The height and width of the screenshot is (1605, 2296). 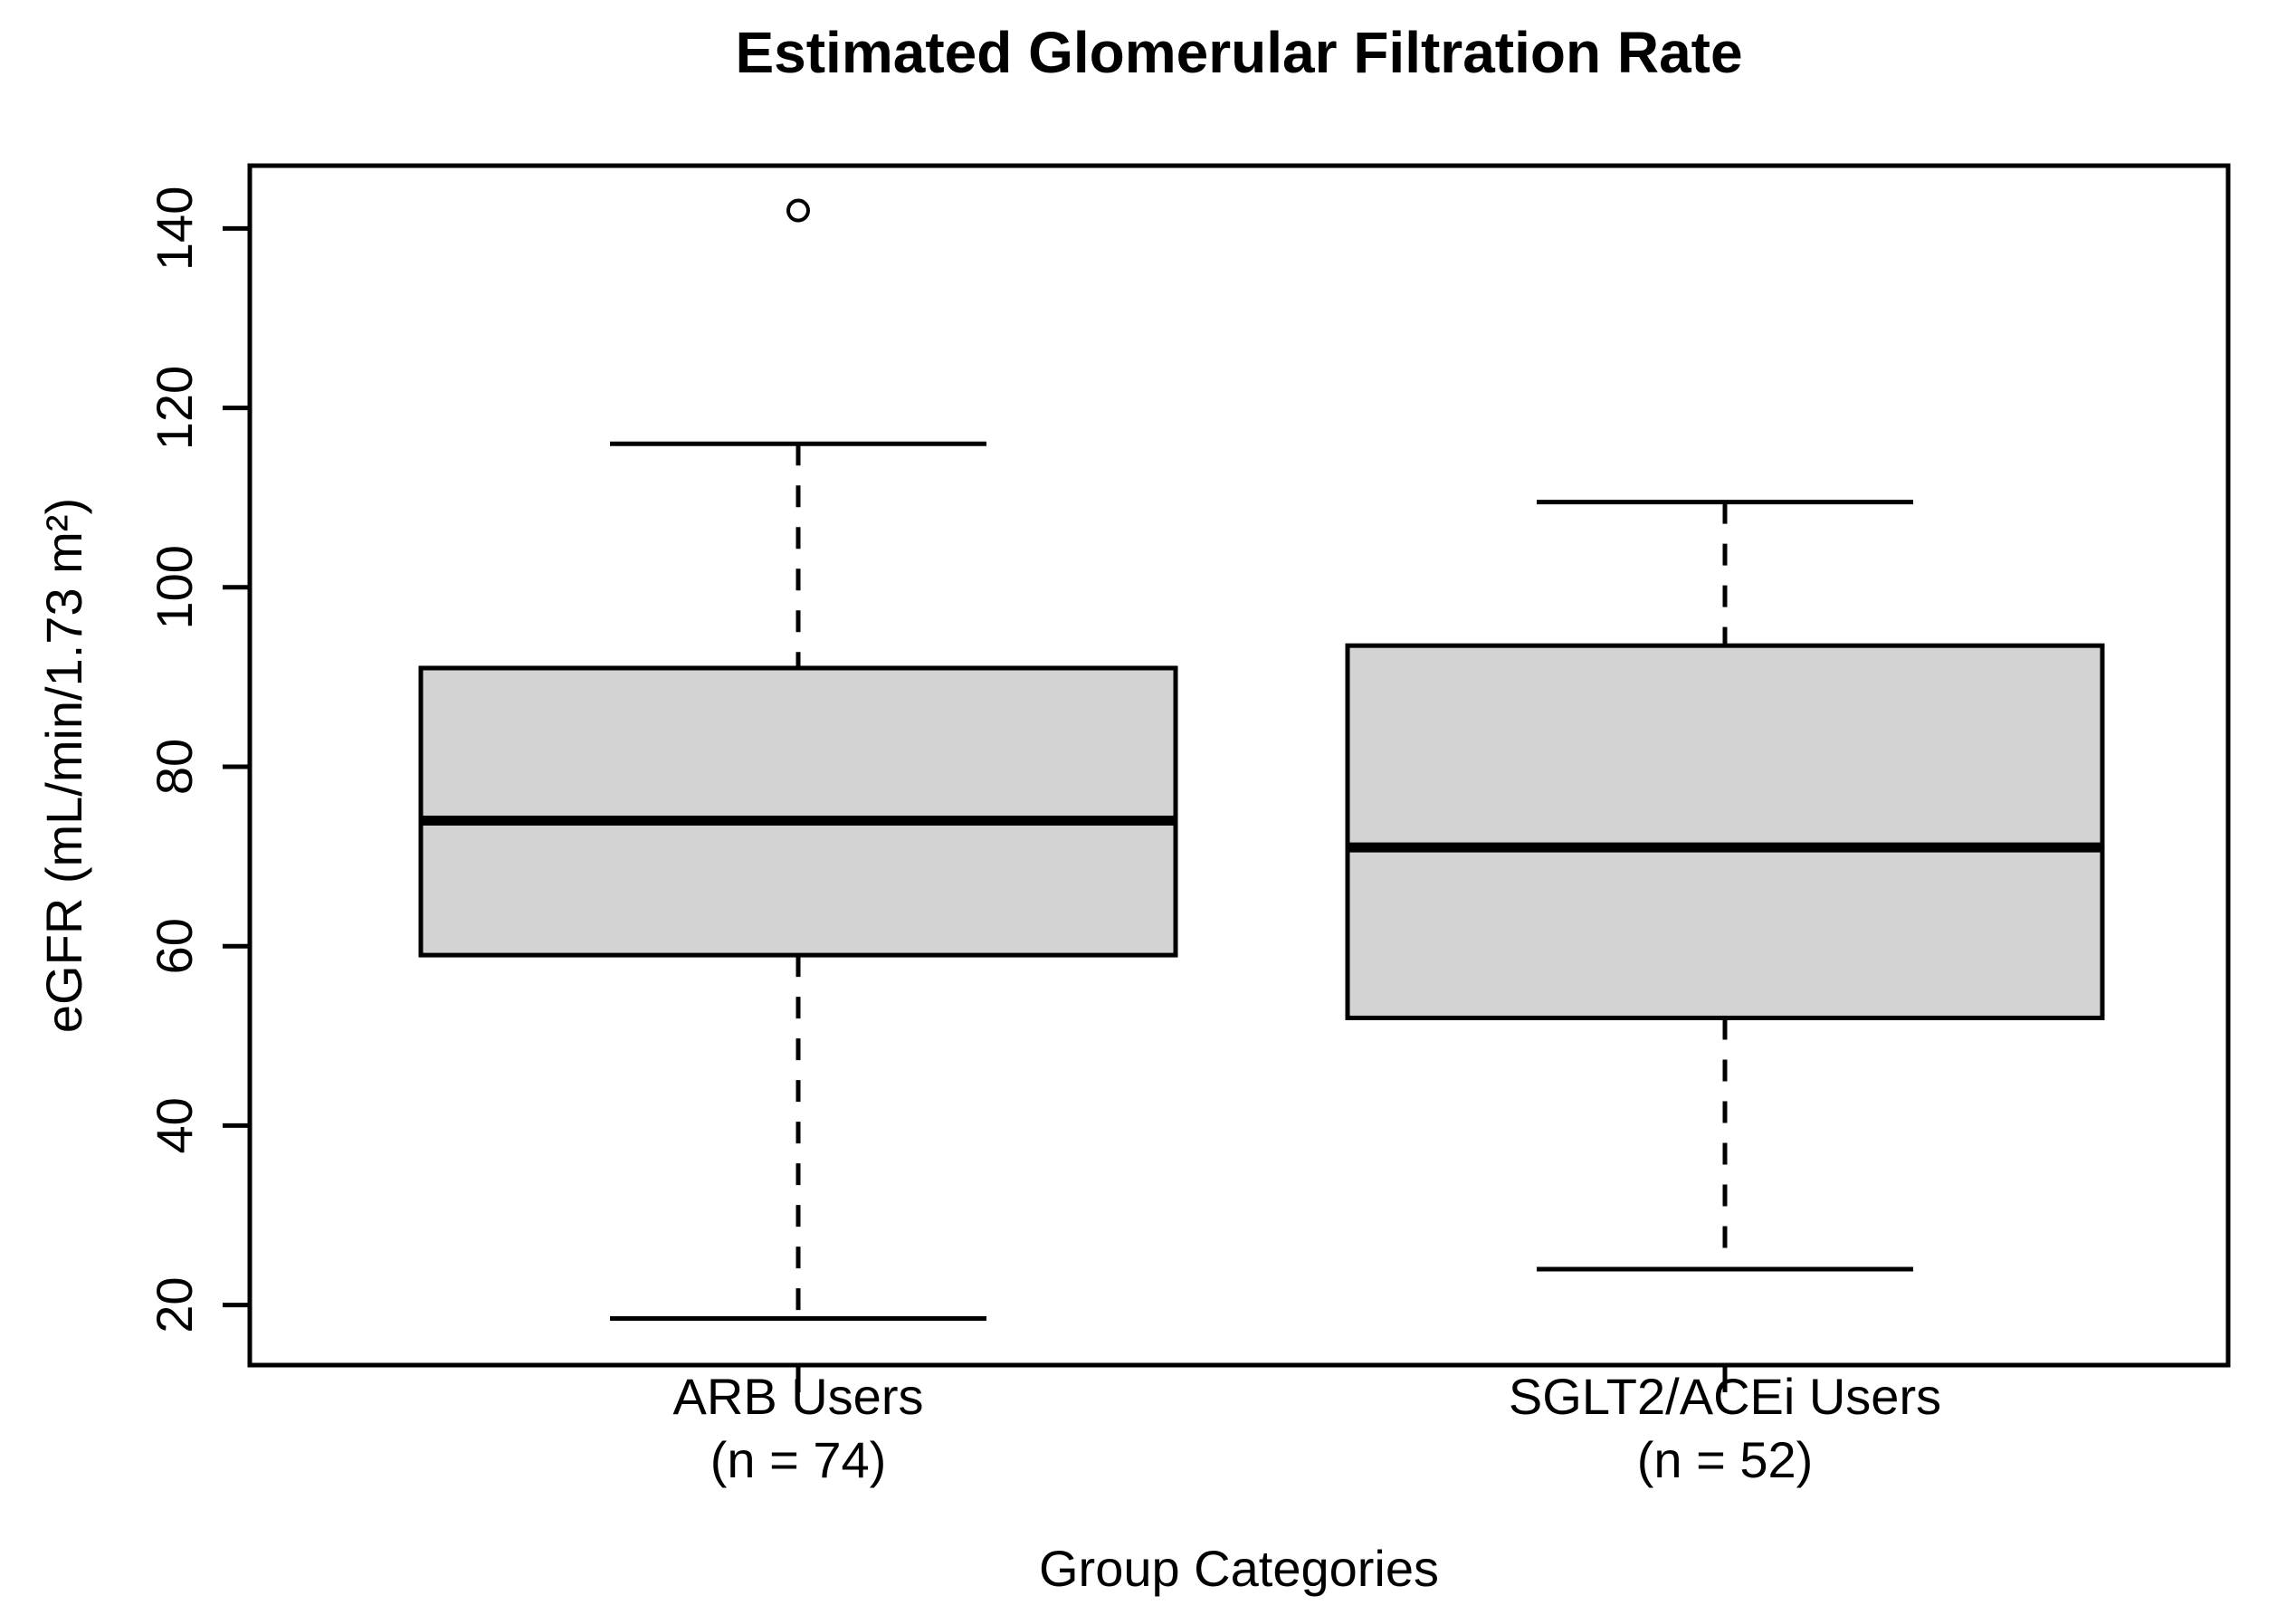 What do you see at coordinates (175, 587) in the screenshot?
I see `y-tick-label: 100` at bounding box center [175, 587].